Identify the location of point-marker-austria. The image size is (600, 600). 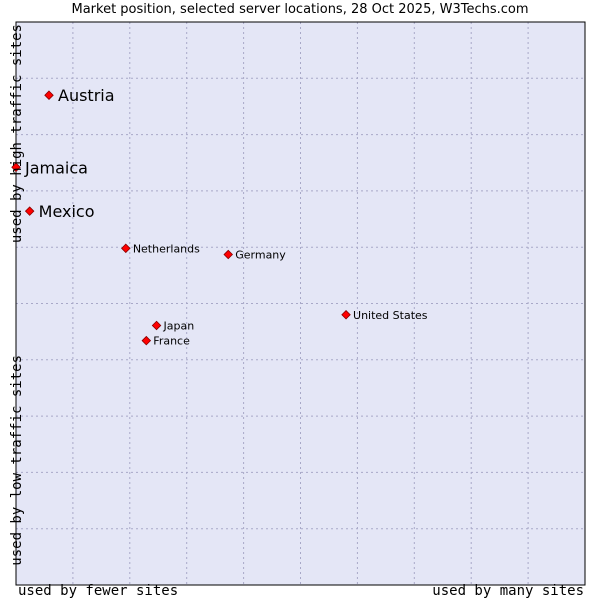
(49, 95).